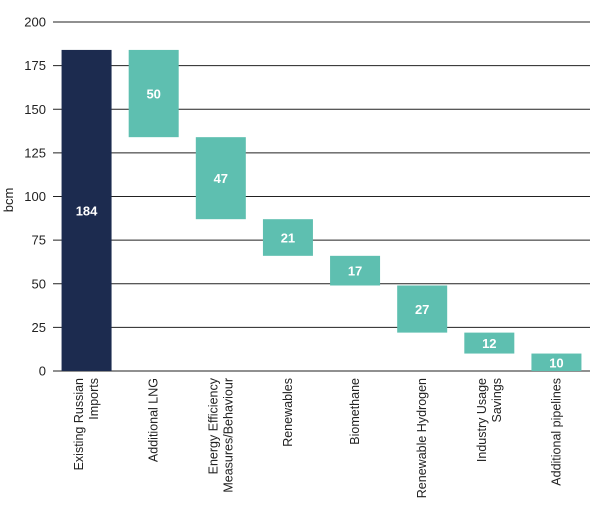 Image resolution: width=598 pixels, height=529 pixels. What do you see at coordinates (79, 424) in the screenshot?
I see `category-label-line: Existing Russian` at bounding box center [79, 424].